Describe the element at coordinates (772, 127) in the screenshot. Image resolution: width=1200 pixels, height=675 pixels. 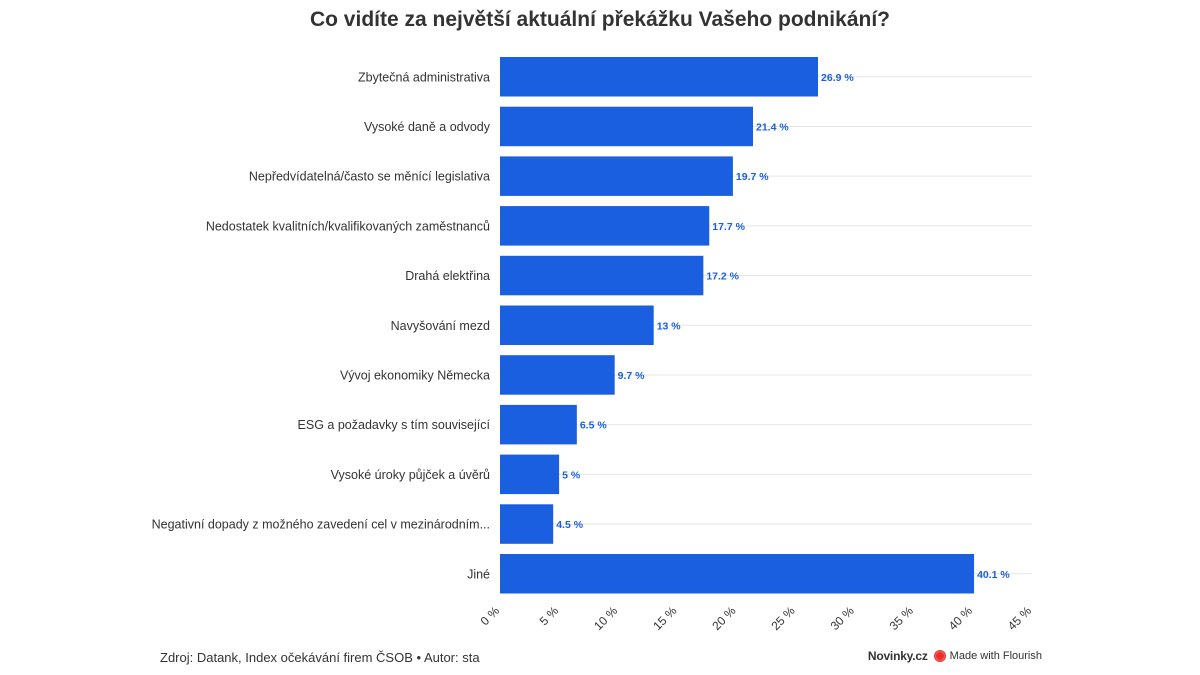
I see `value-label: 21.4 %` at that location.